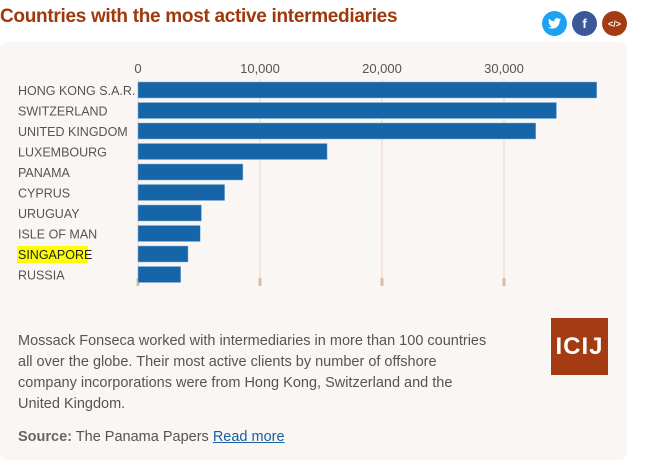 The height and width of the screenshot is (469, 645). What do you see at coordinates (260, 68) in the screenshot?
I see `x-tick-label: 10,000` at bounding box center [260, 68].